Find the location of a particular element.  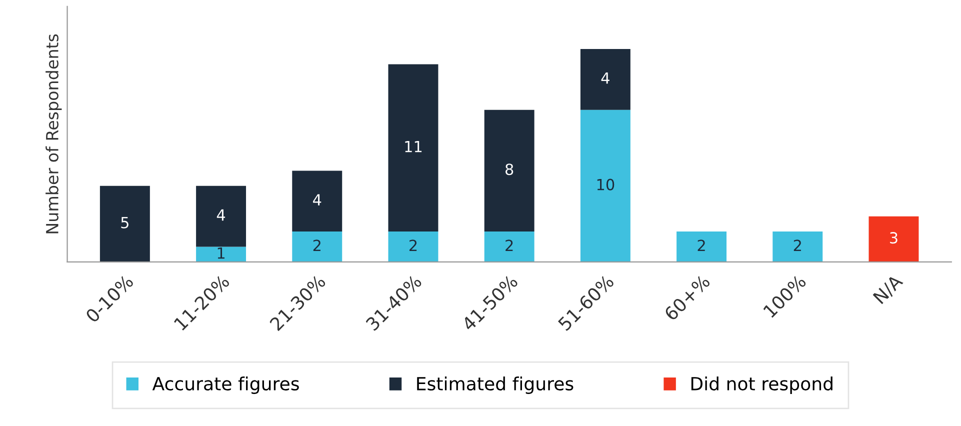

legend-label: Accurate figures is located at coordinates (225, 385).